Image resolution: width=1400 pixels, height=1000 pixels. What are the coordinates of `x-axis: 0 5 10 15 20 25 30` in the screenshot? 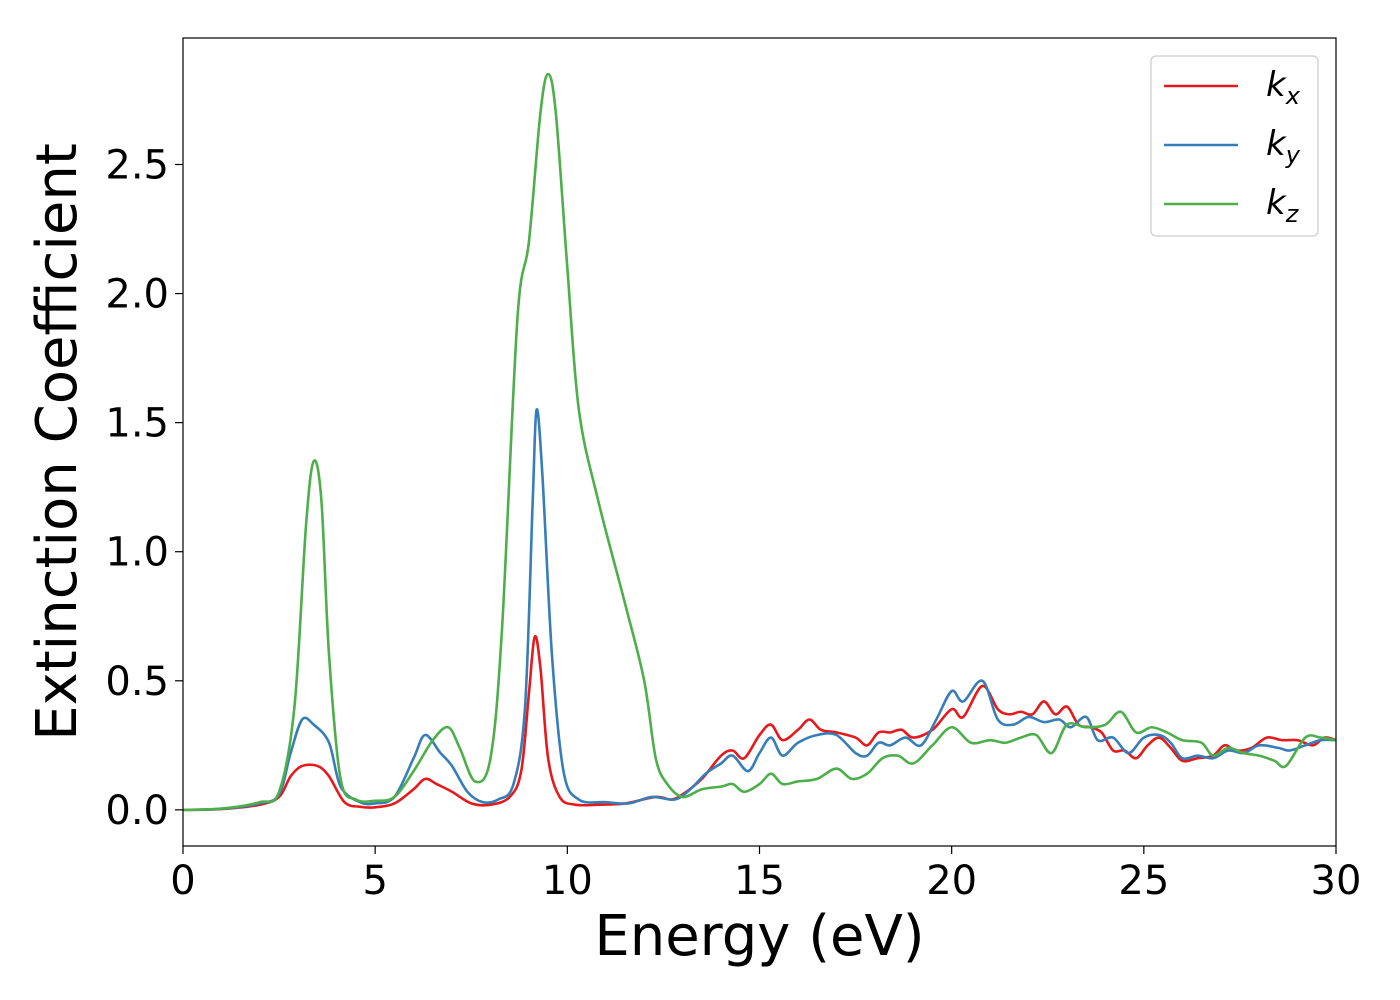 It's located at (765, 875).